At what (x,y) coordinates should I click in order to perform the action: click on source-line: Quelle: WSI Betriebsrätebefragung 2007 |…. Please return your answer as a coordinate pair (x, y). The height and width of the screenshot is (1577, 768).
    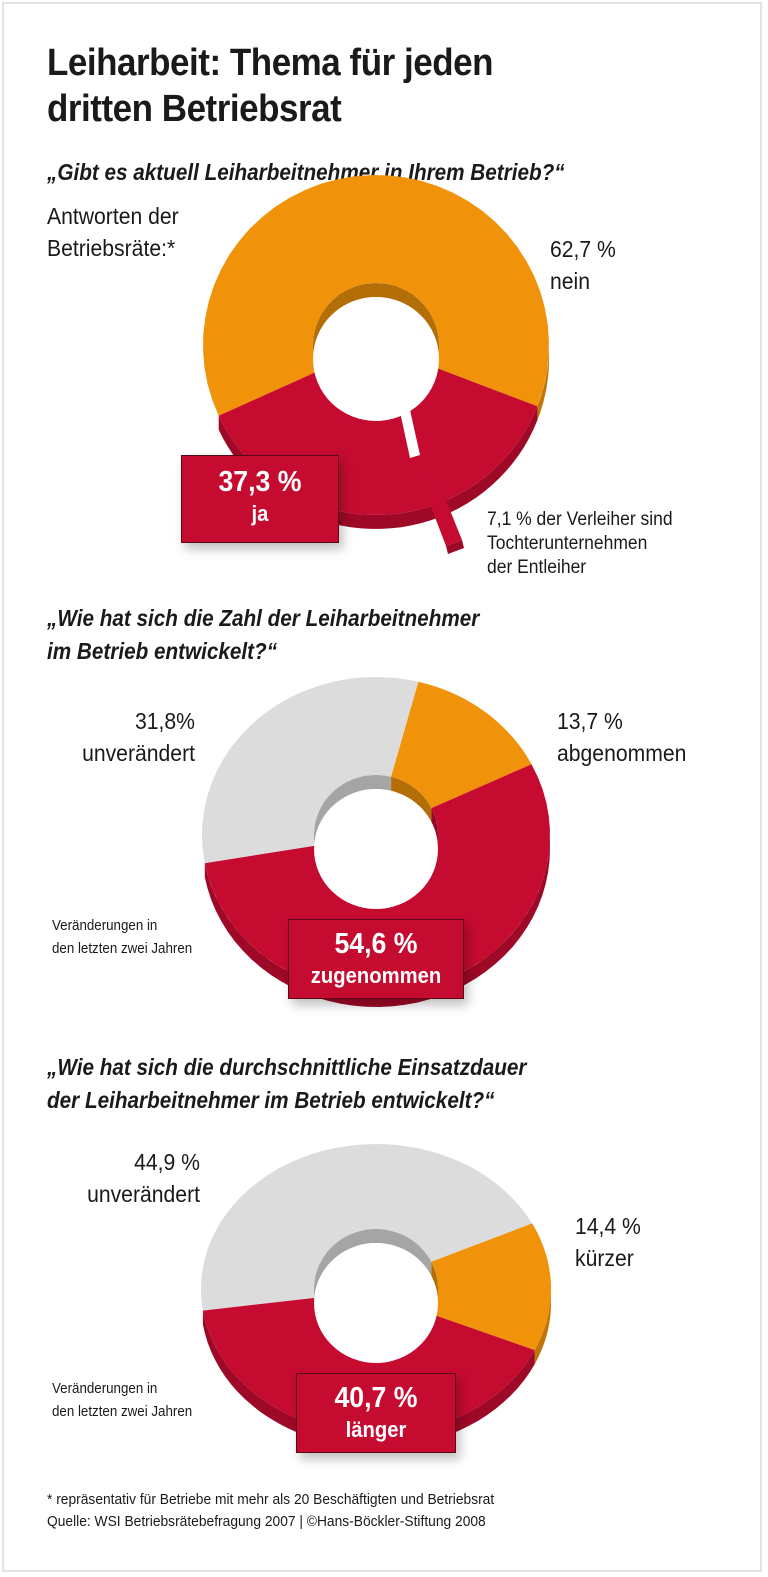
    Looking at the image, I should click on (266, 1521).